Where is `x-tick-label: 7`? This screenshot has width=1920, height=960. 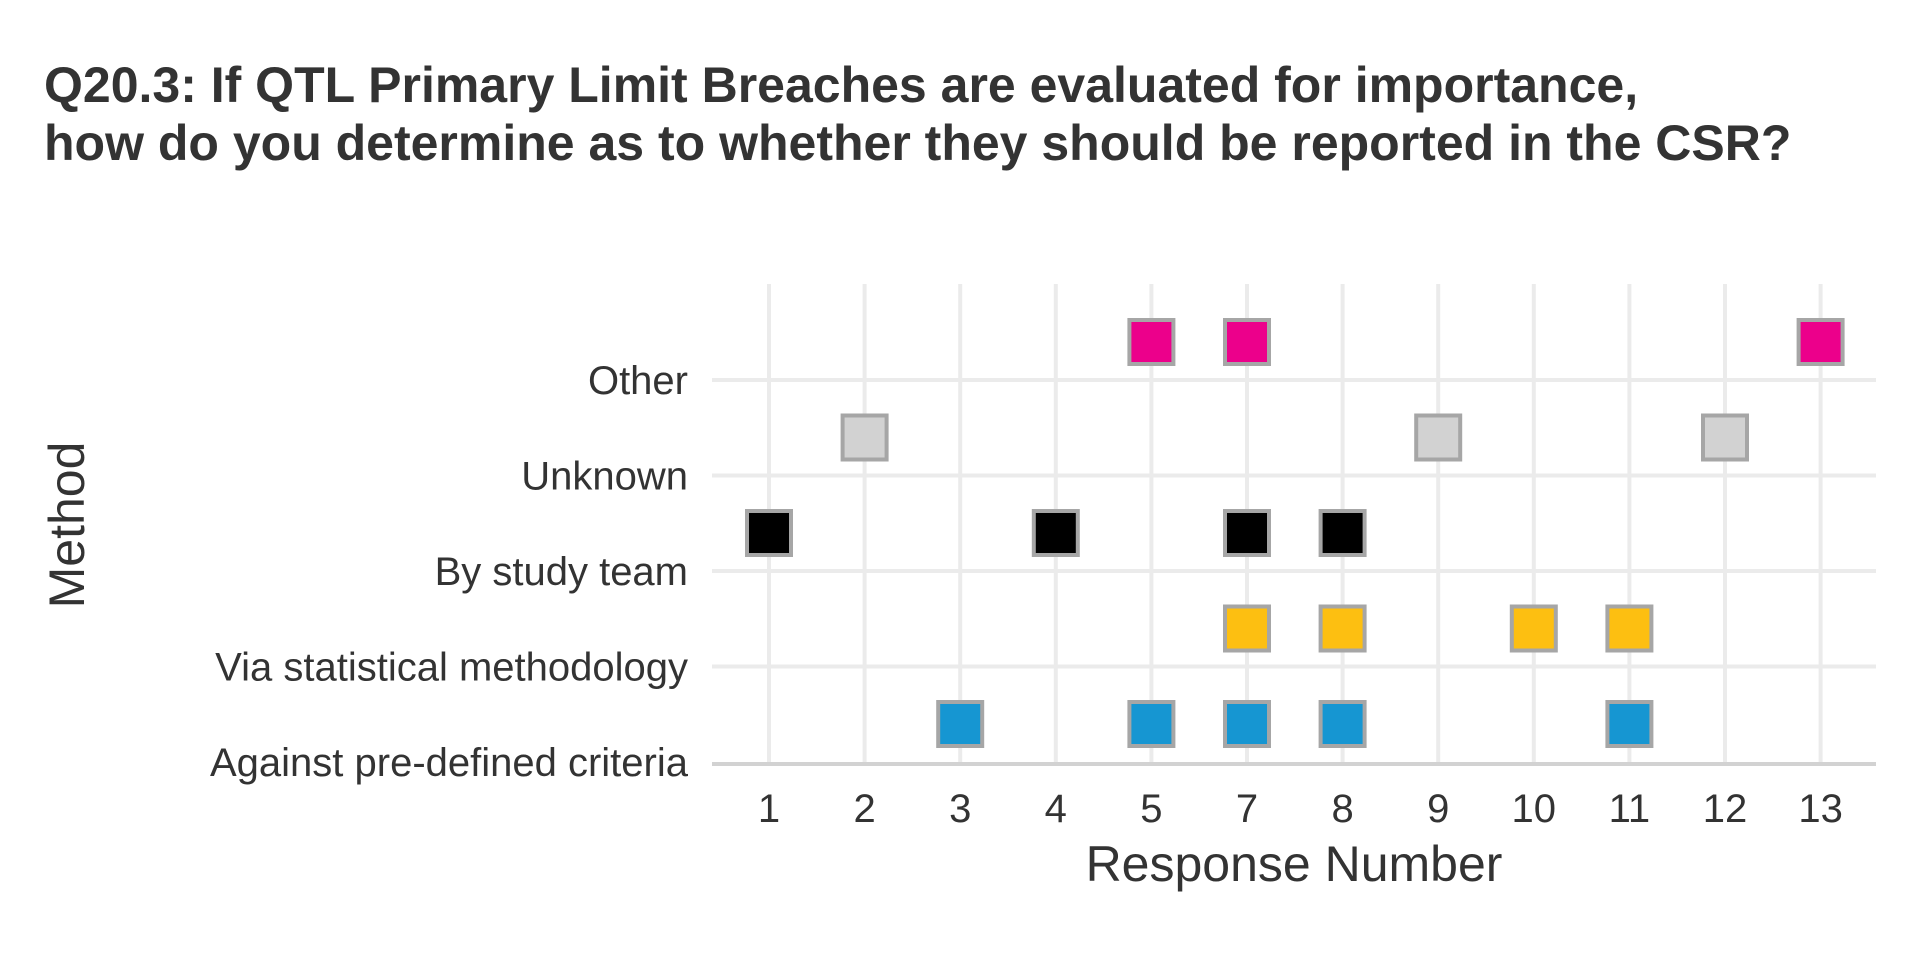 x-tick-label: 7 is located at coordinates (1247, 809).